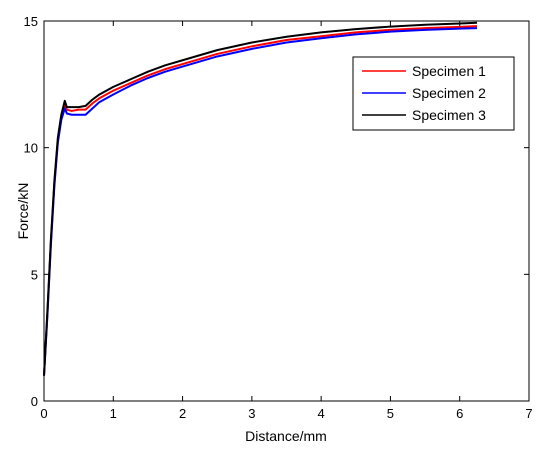  I want to click on y-tick-label: 5, so click(34, 274).